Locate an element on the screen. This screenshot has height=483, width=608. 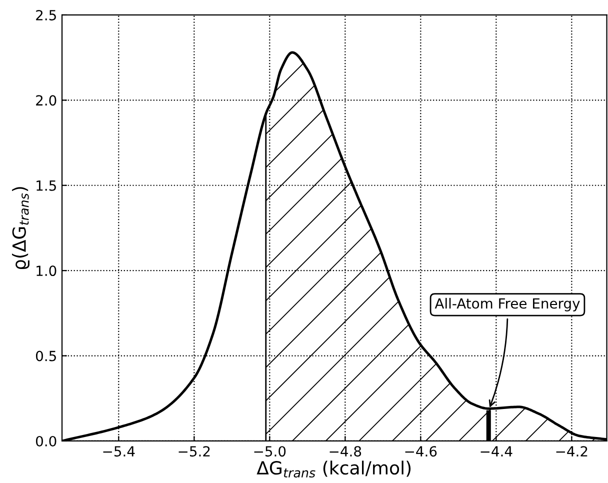
x-tick-label: −5.4 is located at coordinates (119, 451).